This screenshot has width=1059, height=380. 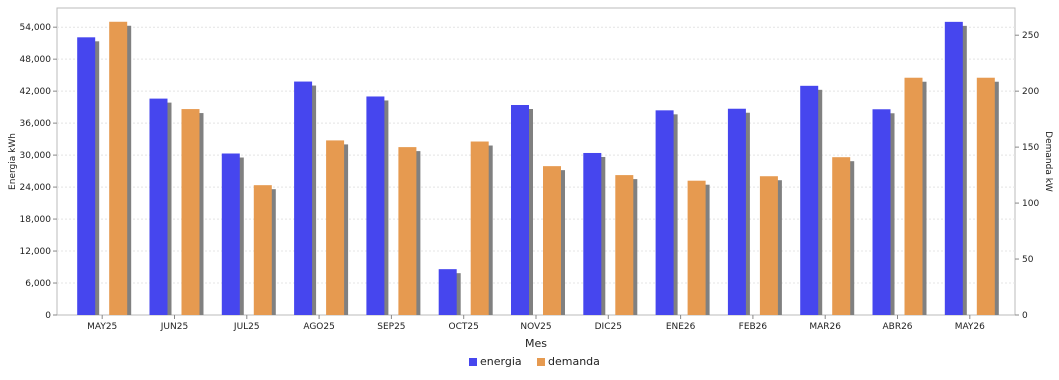 I want to click on x-tick-label: SEP25, so click(x=391, y=327).